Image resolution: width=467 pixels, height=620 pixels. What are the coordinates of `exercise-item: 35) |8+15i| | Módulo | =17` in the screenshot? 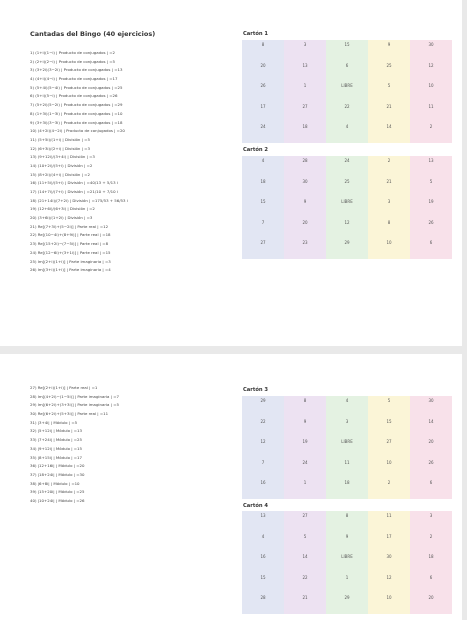 It's located at (56, 457).